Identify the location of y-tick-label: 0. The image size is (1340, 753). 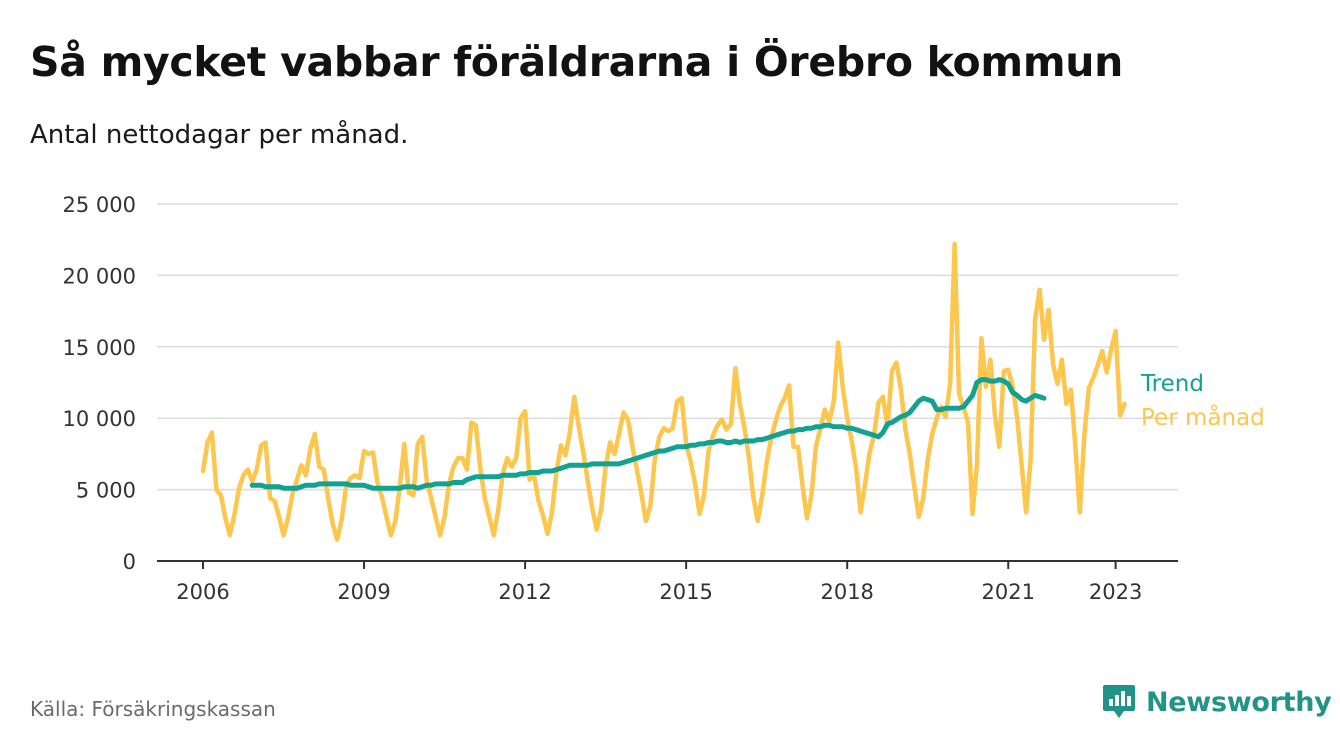
(129, 562).